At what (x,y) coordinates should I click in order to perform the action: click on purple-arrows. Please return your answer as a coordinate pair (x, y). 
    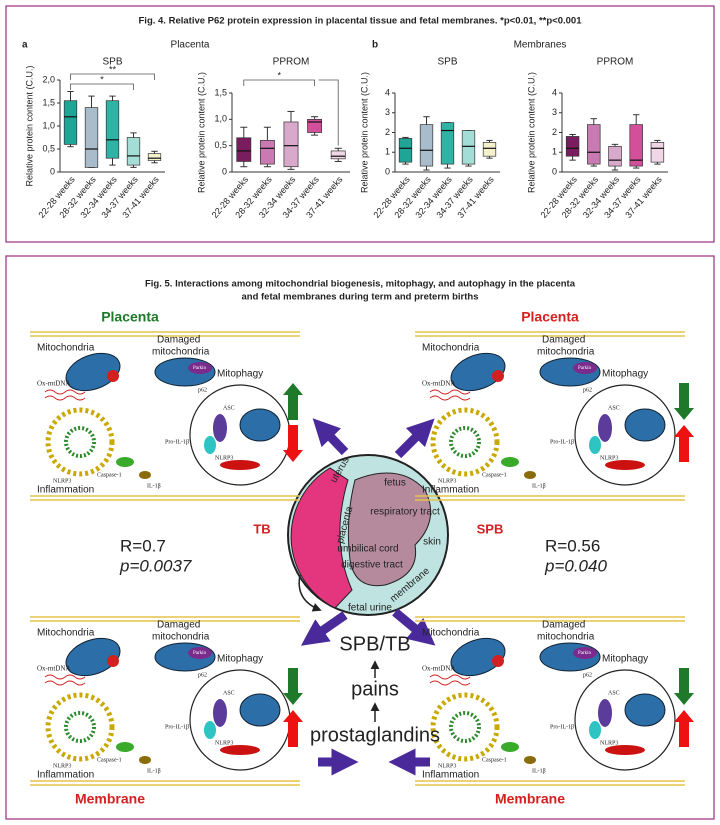
    Looking at the image, I should click on (368, 597).